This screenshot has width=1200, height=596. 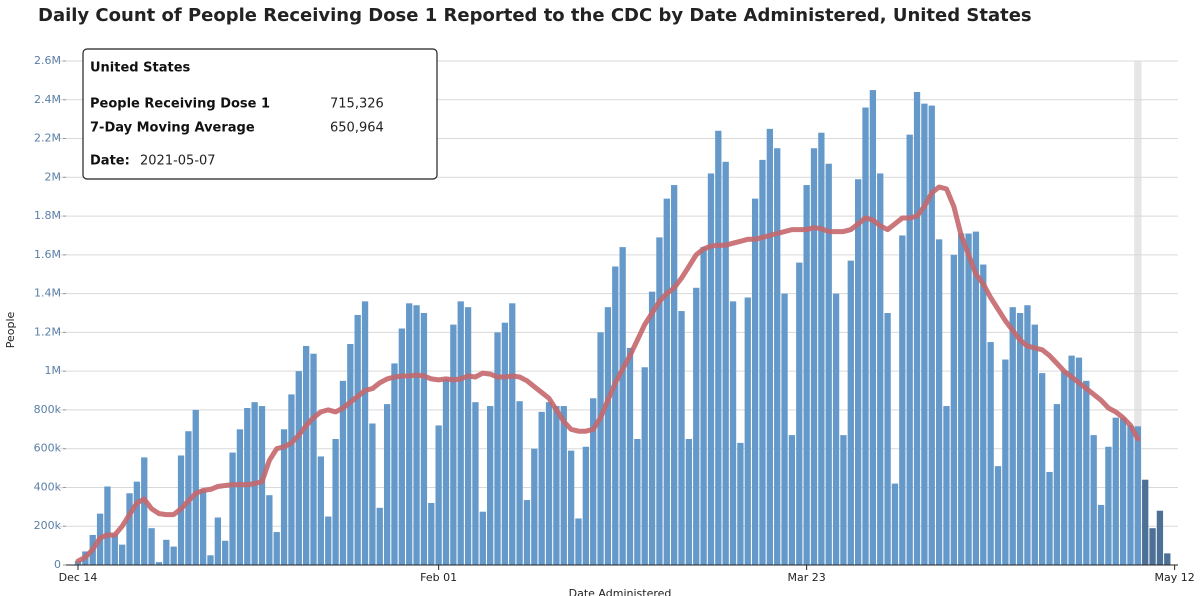 I want to click on tooltip-label: People Receiving Dose 1, so click(x=180, y=104).